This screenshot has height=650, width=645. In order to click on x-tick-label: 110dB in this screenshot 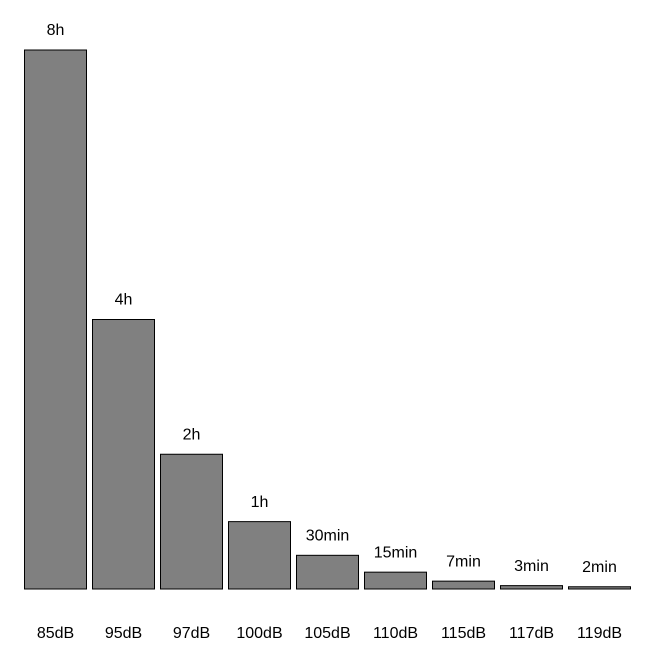, I will do `click(395, 633)`.